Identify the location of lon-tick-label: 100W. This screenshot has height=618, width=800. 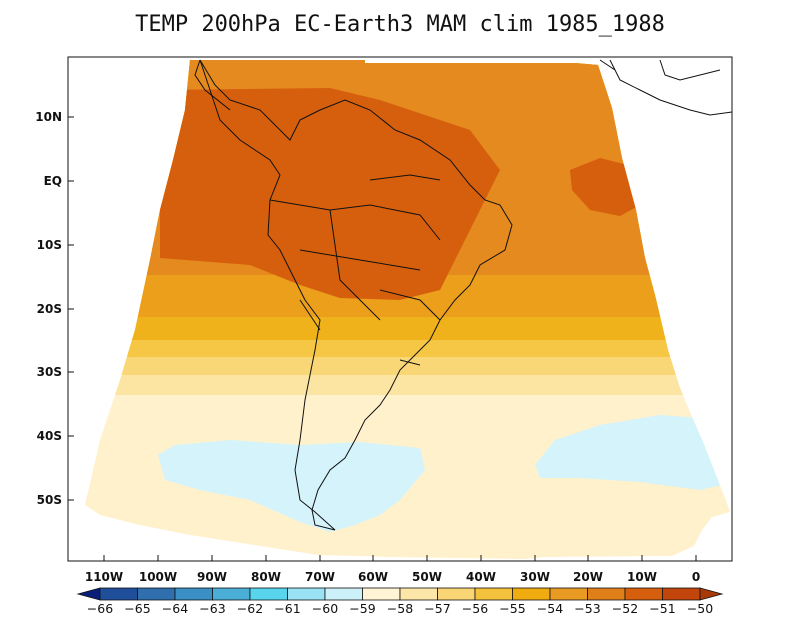
(158, 577).